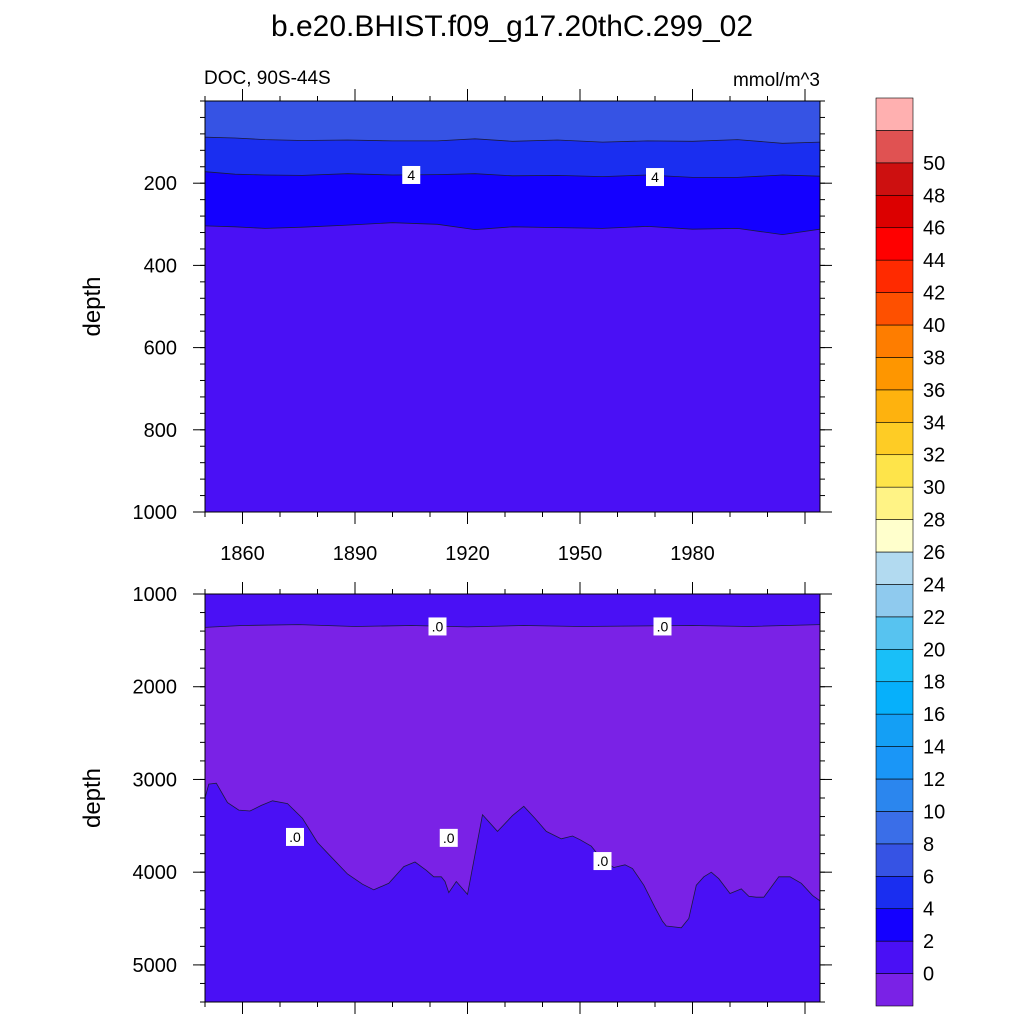  Describe the element at coordinates (934, 521) in the screenshot. I see `colorbar-label: 28` at that location.